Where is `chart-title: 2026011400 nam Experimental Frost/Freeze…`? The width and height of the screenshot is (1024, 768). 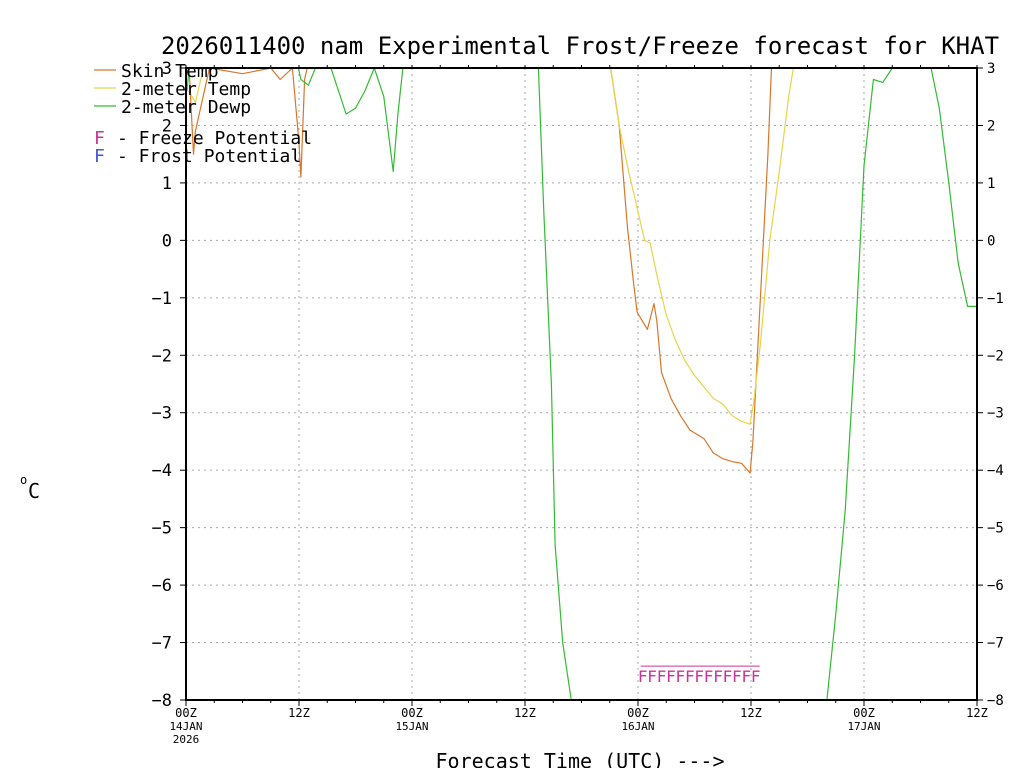 chart-title: 2026011400 nam Experimental Frost/Freeze… is located at coordinates (580, 46).